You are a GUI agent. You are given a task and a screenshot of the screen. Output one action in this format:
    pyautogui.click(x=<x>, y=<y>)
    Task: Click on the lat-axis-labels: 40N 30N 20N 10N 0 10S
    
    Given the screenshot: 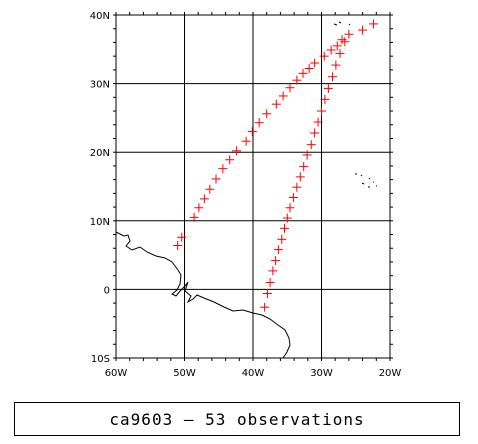 What is the action you would take?
    pyautogui.click(x=100, y=188)
    